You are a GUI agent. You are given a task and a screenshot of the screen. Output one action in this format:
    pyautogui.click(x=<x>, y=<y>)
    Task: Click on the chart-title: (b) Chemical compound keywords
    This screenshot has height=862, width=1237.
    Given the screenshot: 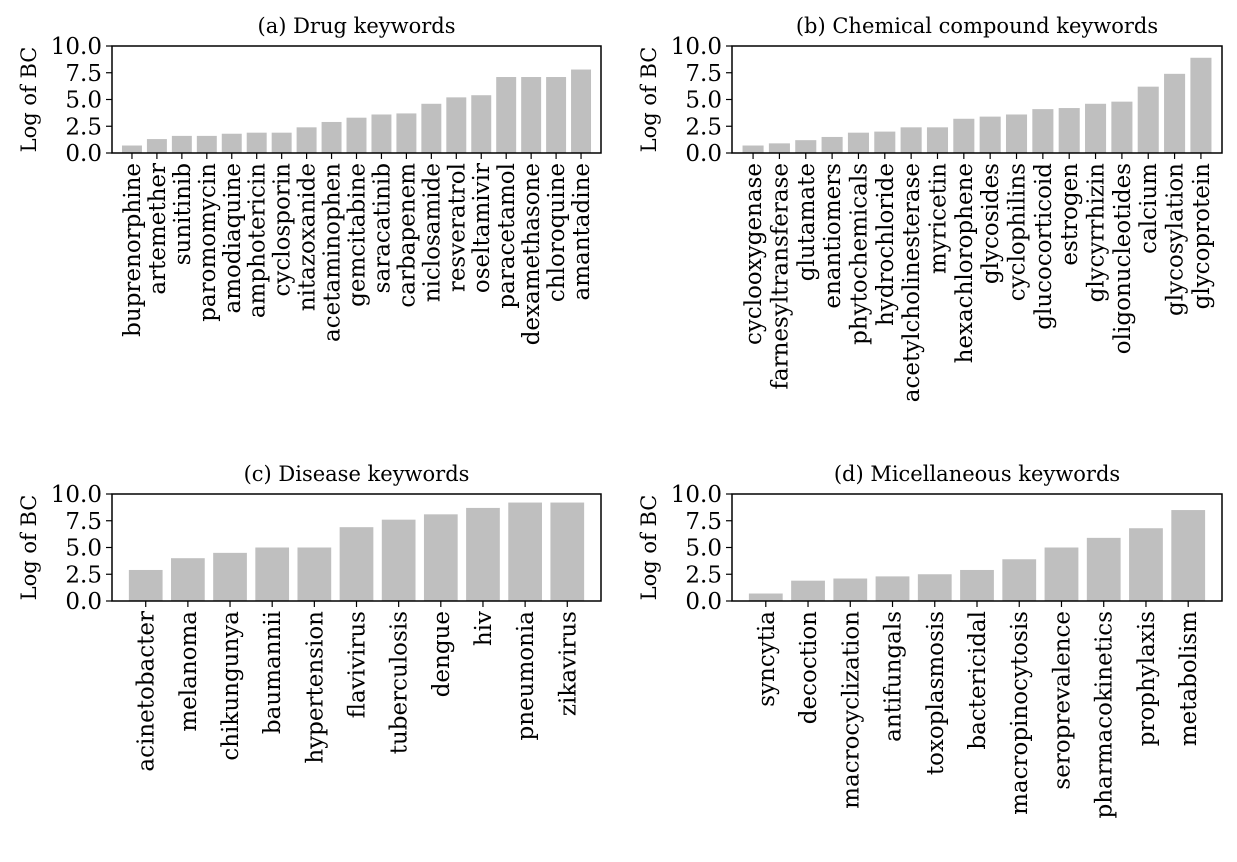 What is the action you would take?
    pyautogui.click(x=977, y=26)
    